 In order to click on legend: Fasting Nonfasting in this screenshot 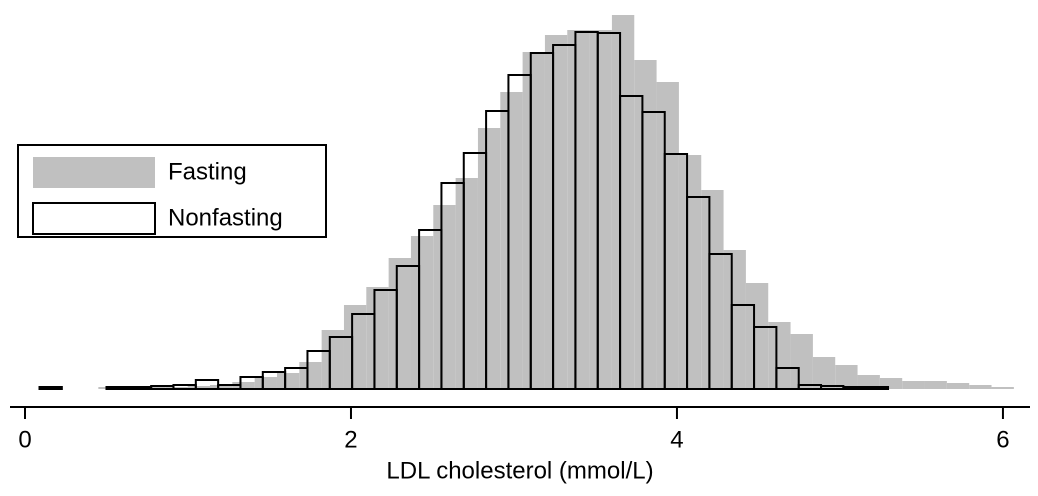, I will do `click(172, 191)`.